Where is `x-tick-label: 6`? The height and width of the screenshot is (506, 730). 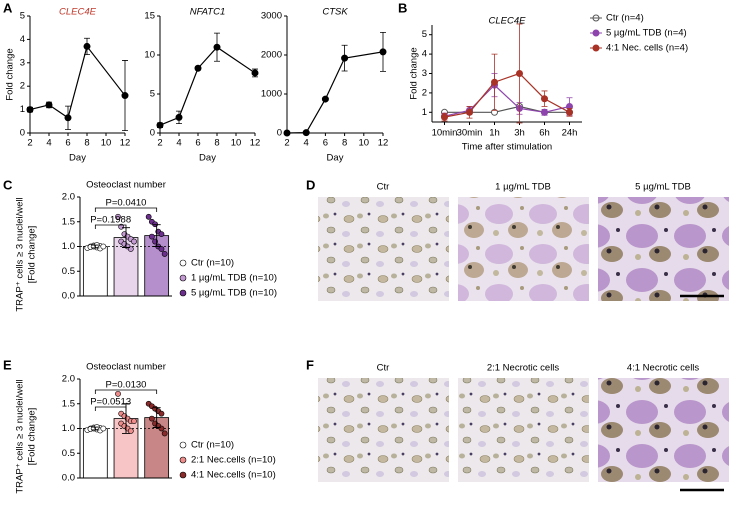
x-tick-label: 6 is located at coordinates (325, 143).